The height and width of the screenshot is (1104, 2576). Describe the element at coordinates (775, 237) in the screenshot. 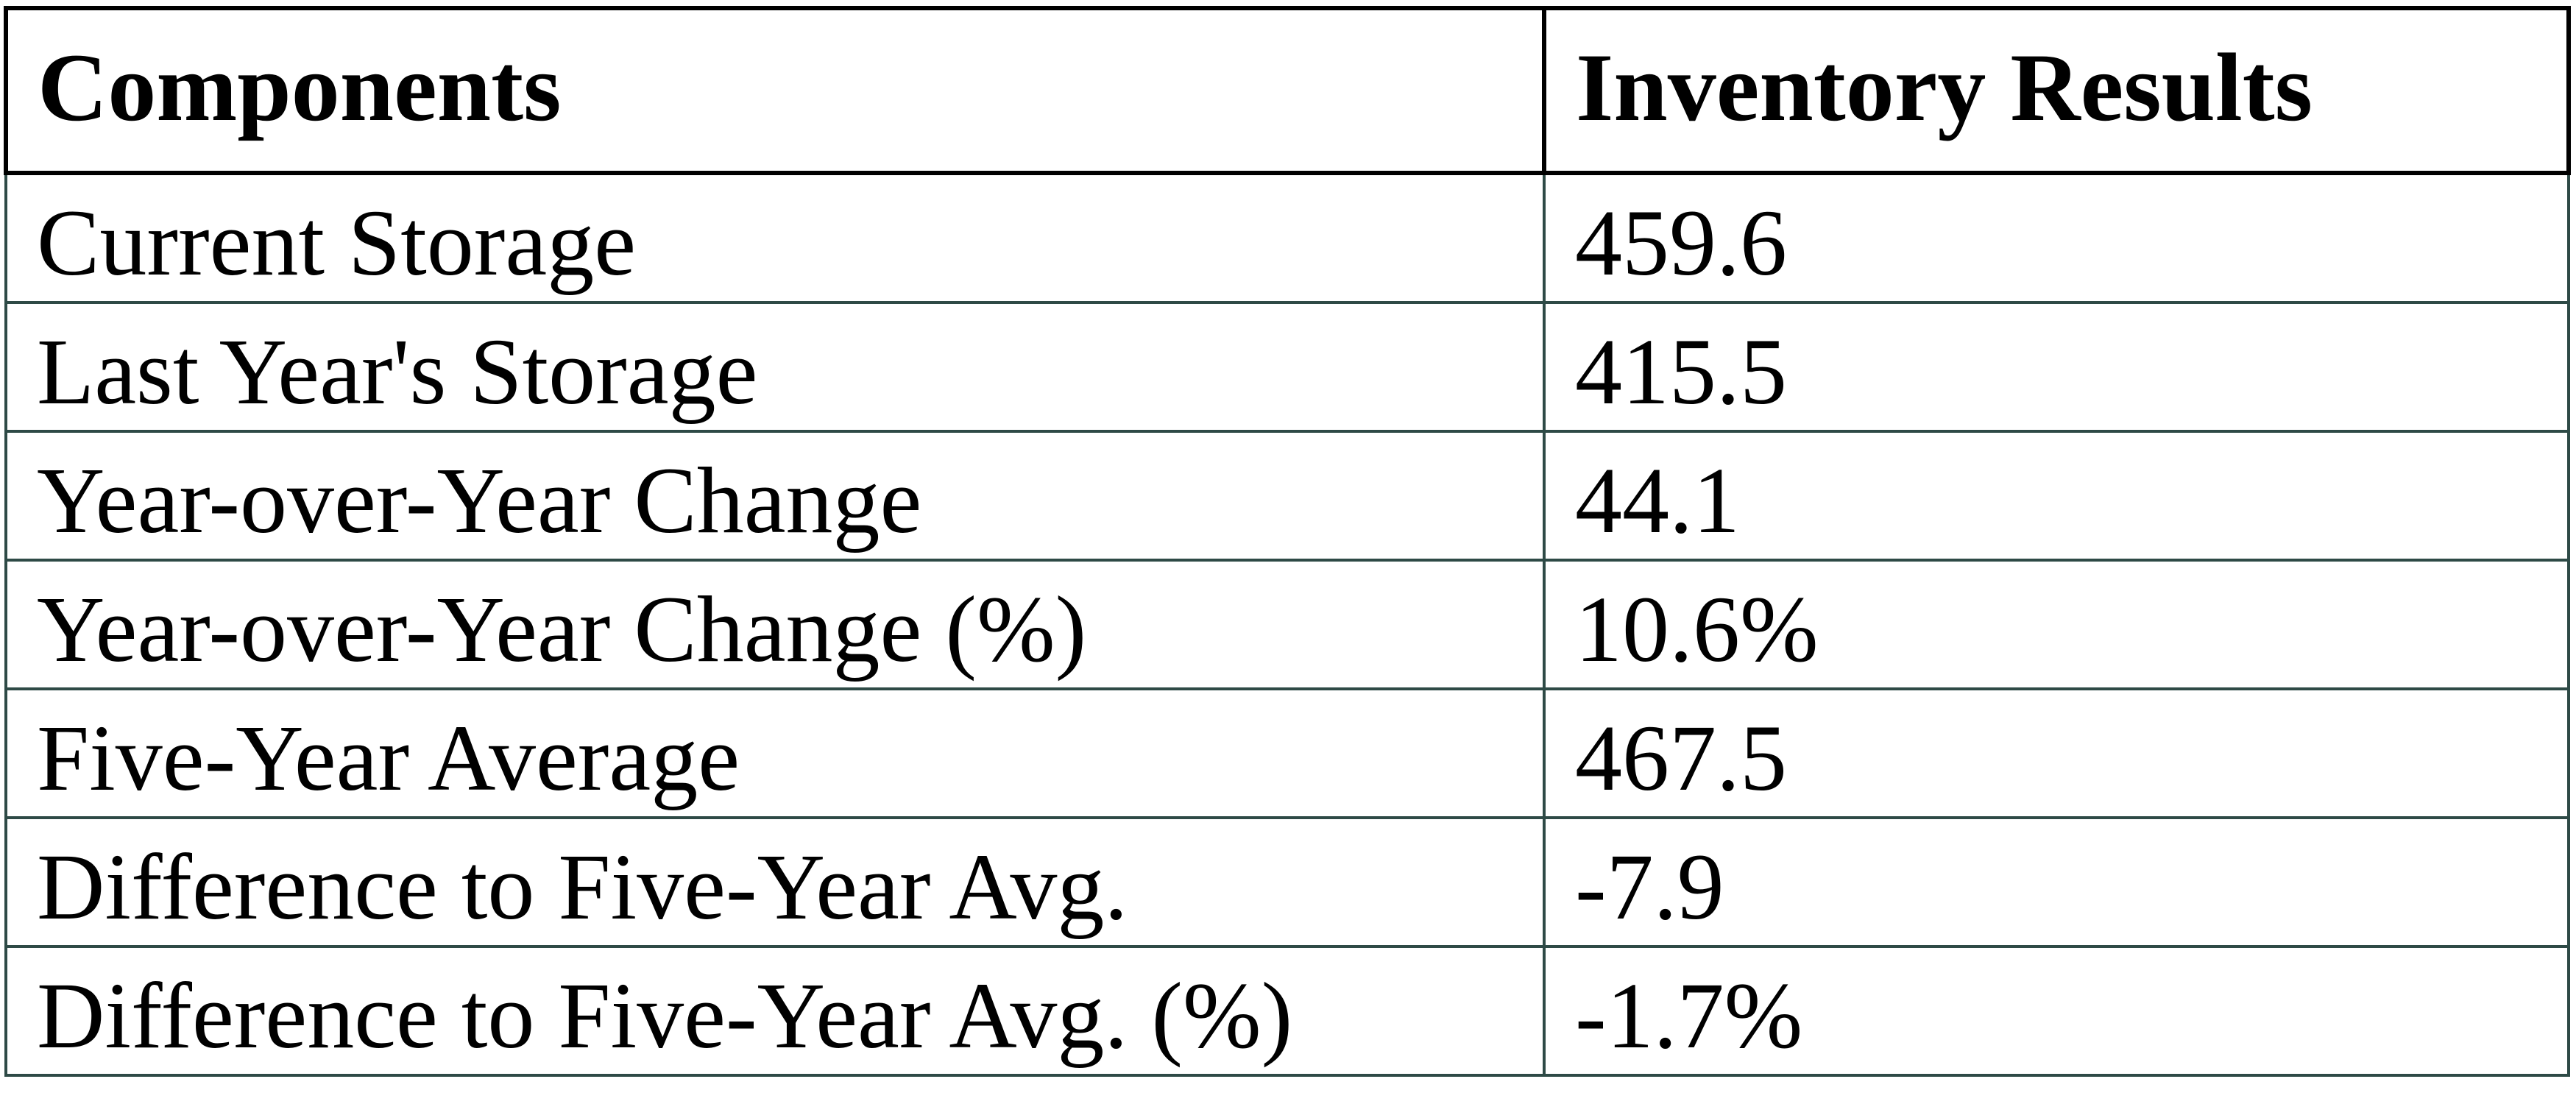

I see `component-cell: Current Storage` at that location.